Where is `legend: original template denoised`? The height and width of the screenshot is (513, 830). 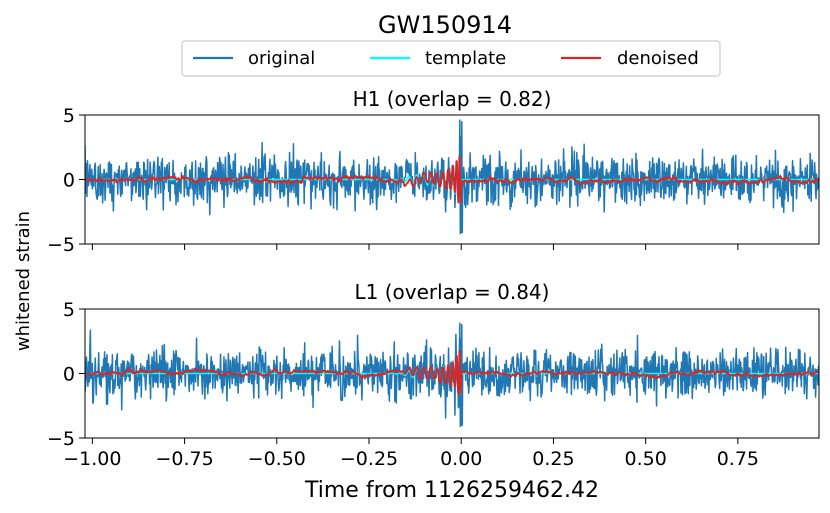 legend: original template denoised is located at coordinates (451, 58).